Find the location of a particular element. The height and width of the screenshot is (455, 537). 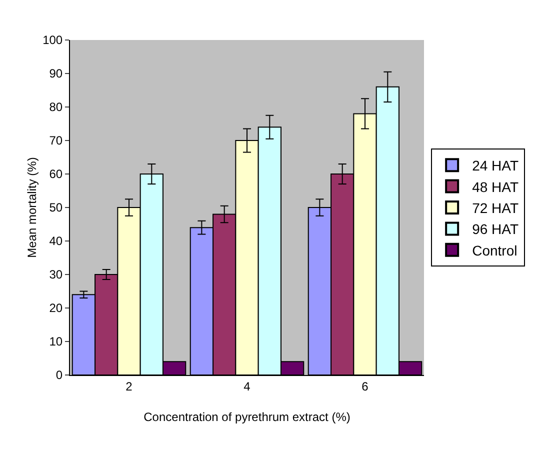

x-axis-title: Concentration of pyrethrum extract (%) is located at coordinates (247, 417).